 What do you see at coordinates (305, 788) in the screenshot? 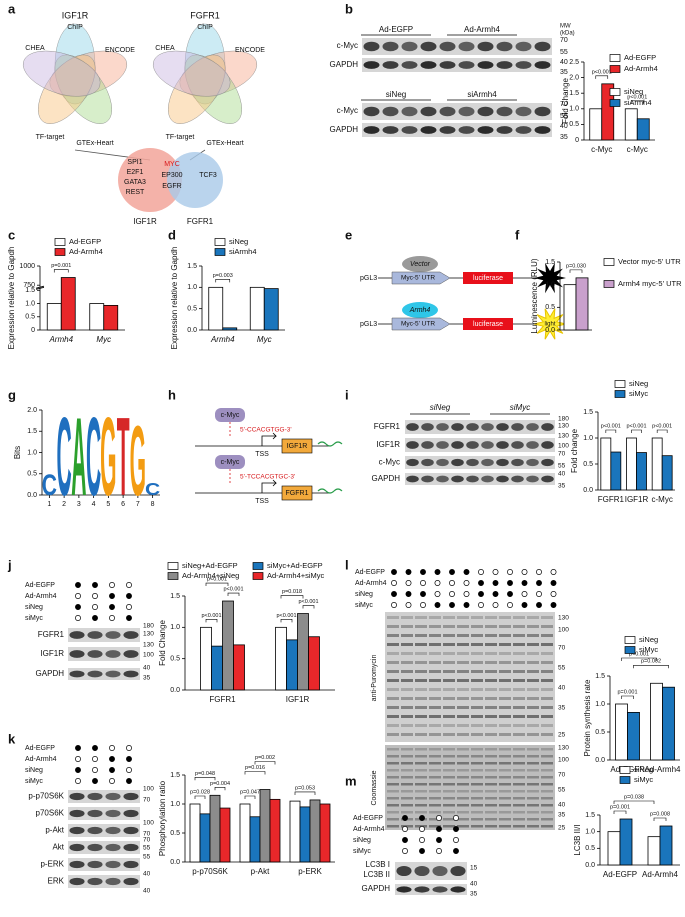
I see `p-value: p=0.053` at bounding box center [305, 788].